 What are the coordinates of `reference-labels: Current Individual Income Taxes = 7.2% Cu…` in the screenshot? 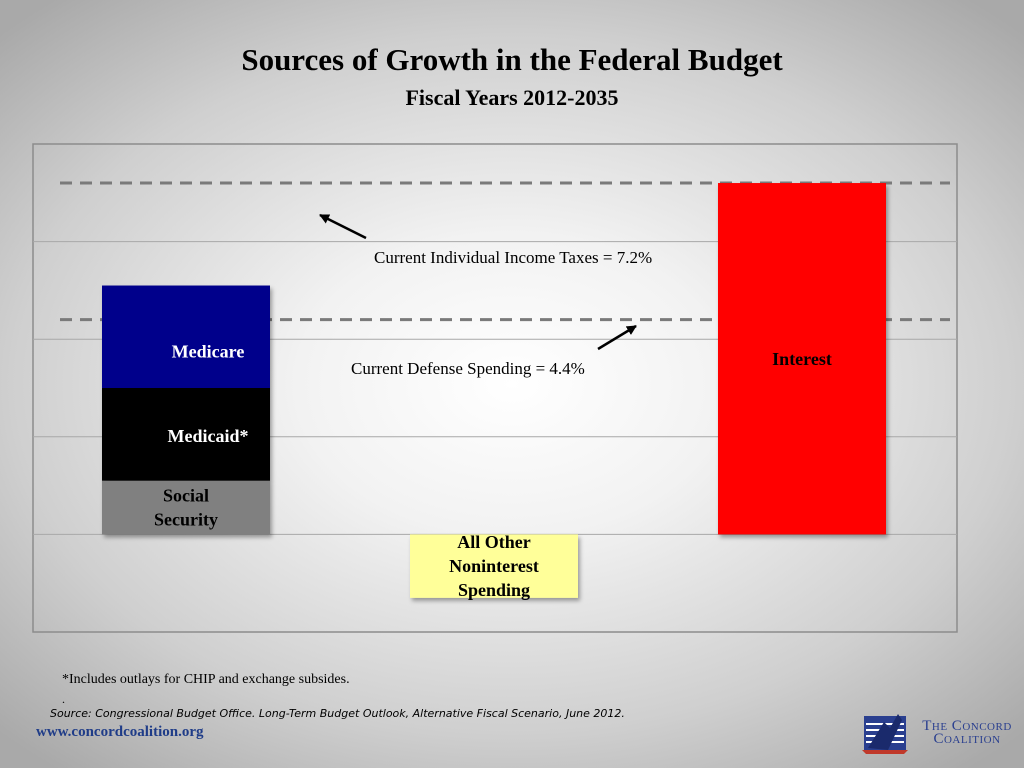 It's located at (485, 295).